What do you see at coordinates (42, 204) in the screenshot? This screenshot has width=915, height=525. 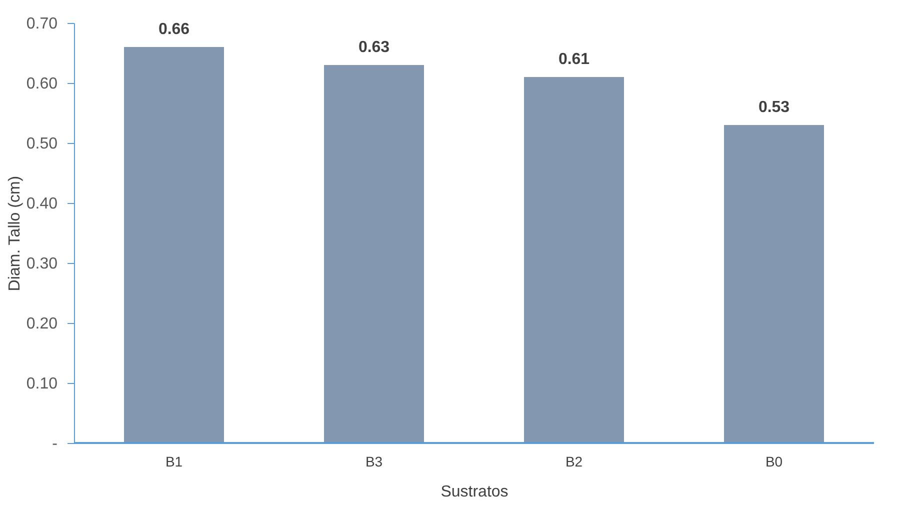 I see `y-tick-label: 0.40` at bounding box center [42, 204].